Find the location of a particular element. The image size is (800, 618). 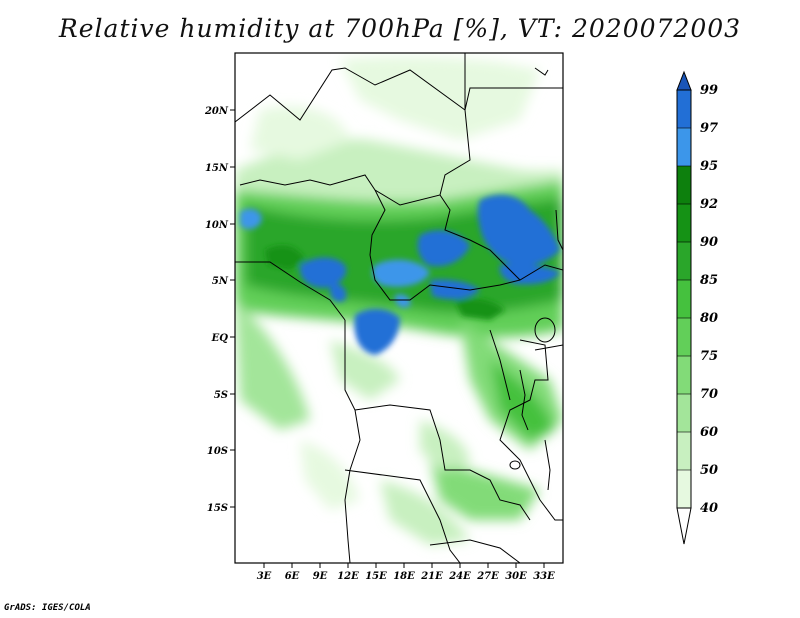

colorbar-label: 50 is located at coordinates (709, 470).